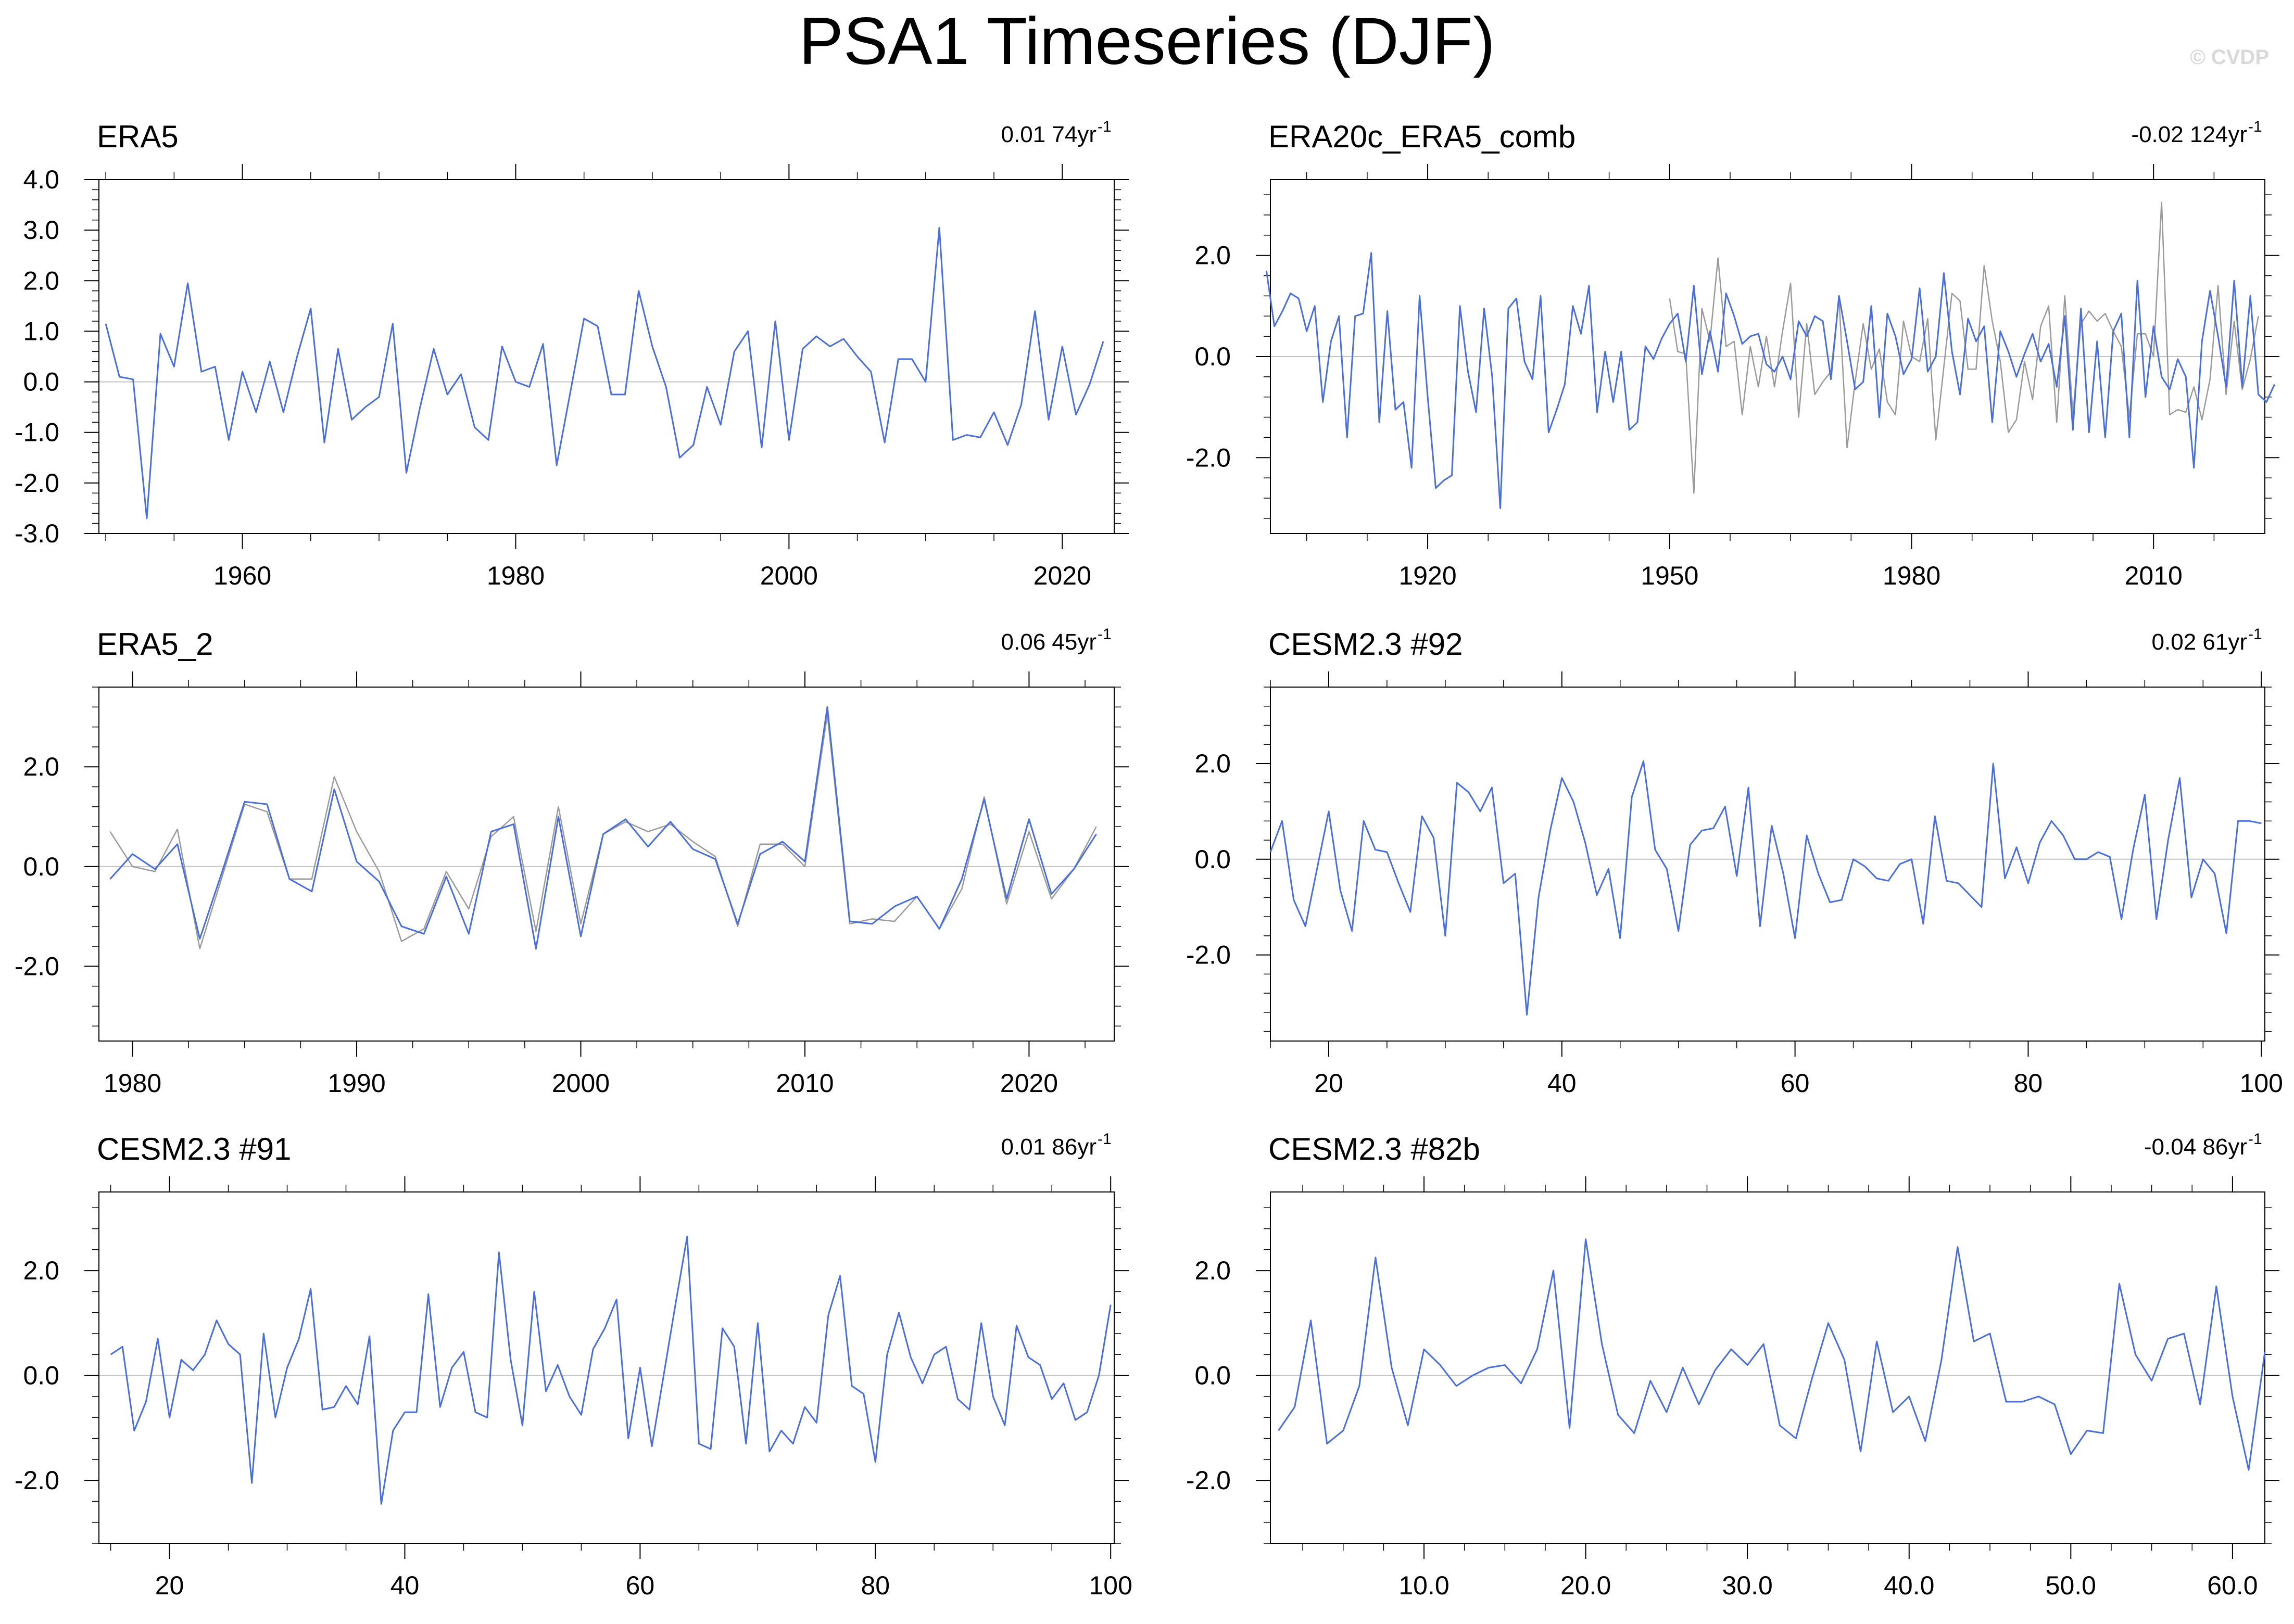  Describe the element at coordinates (242, 576) in the screenshot. I see `x-tick-label: 1960` at that location.